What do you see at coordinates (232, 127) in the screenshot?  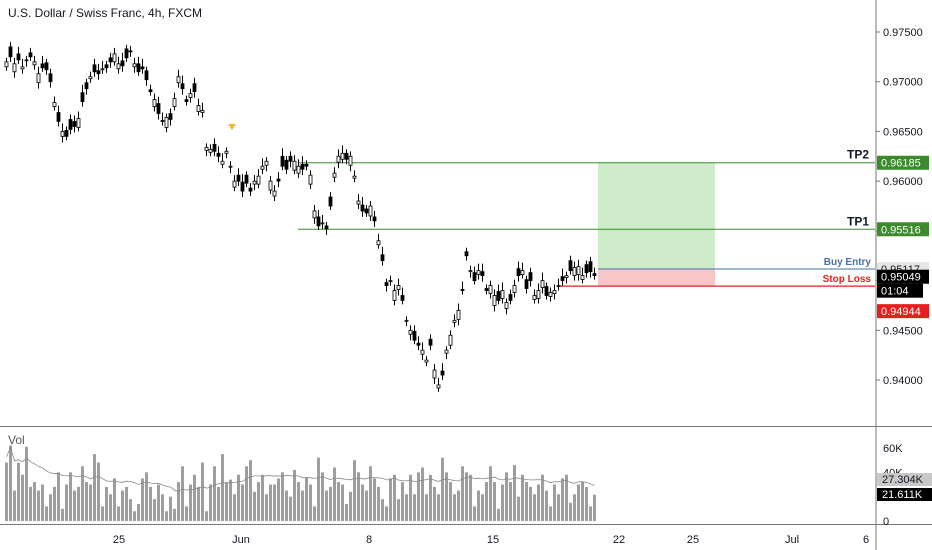 I see `signal-marker` at bounding box center [232, 127].